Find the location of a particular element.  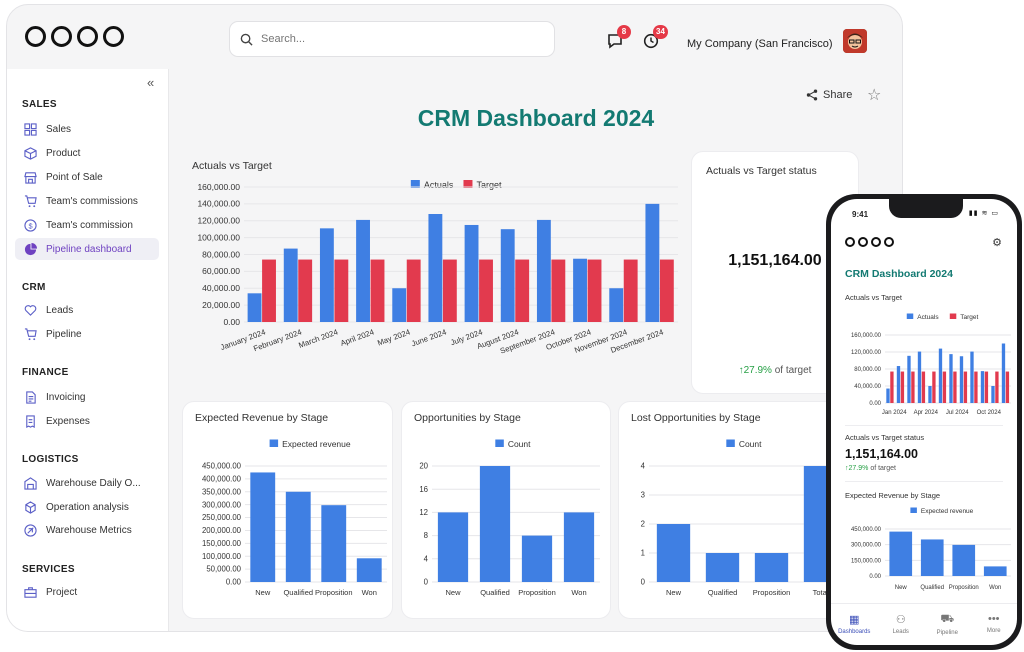

y-tick-label: 50,000.00 is located at coordinates (223, 569).